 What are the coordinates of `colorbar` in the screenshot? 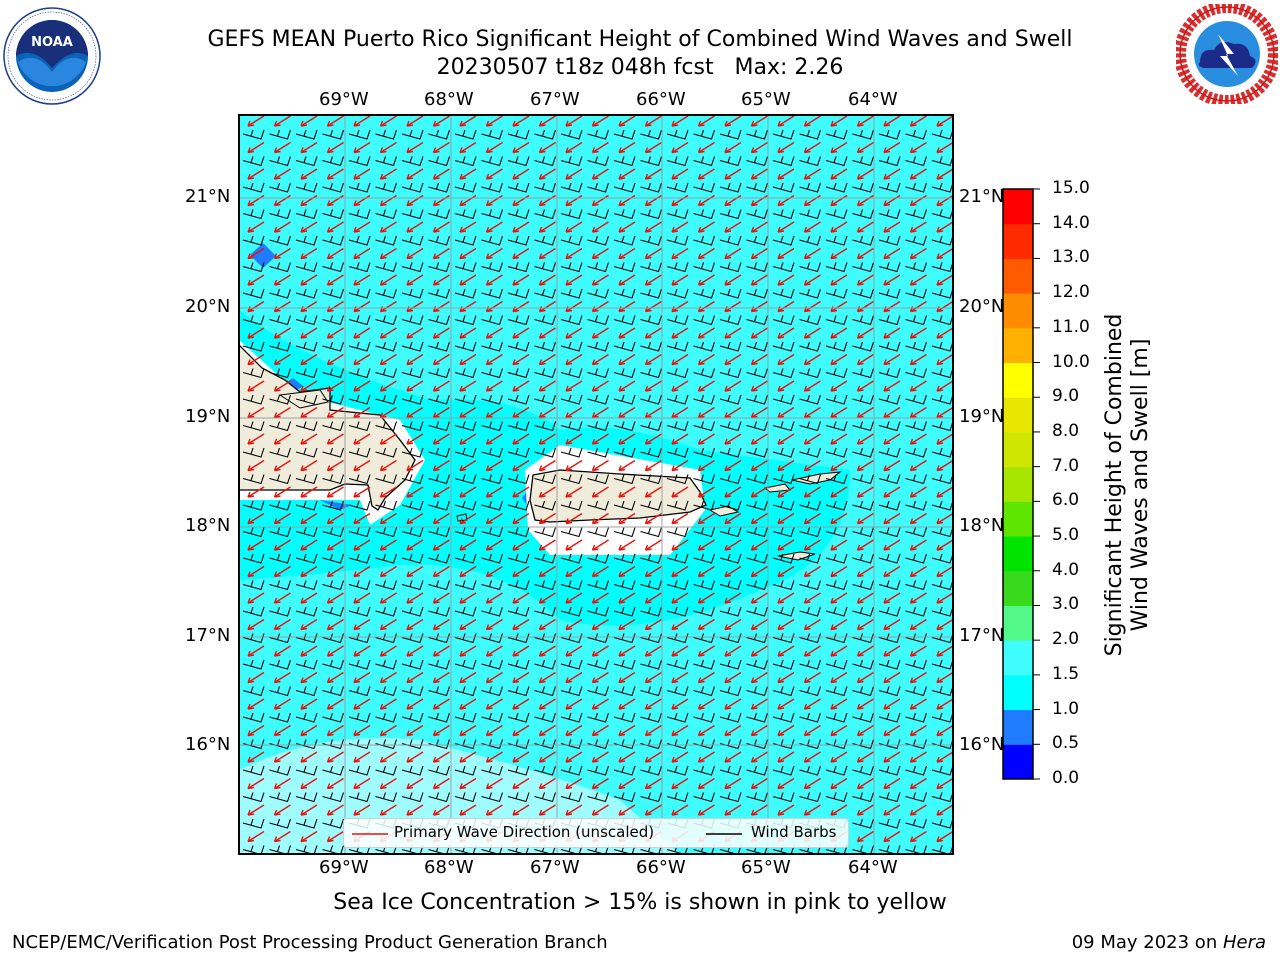 It's located at (1018, 484).